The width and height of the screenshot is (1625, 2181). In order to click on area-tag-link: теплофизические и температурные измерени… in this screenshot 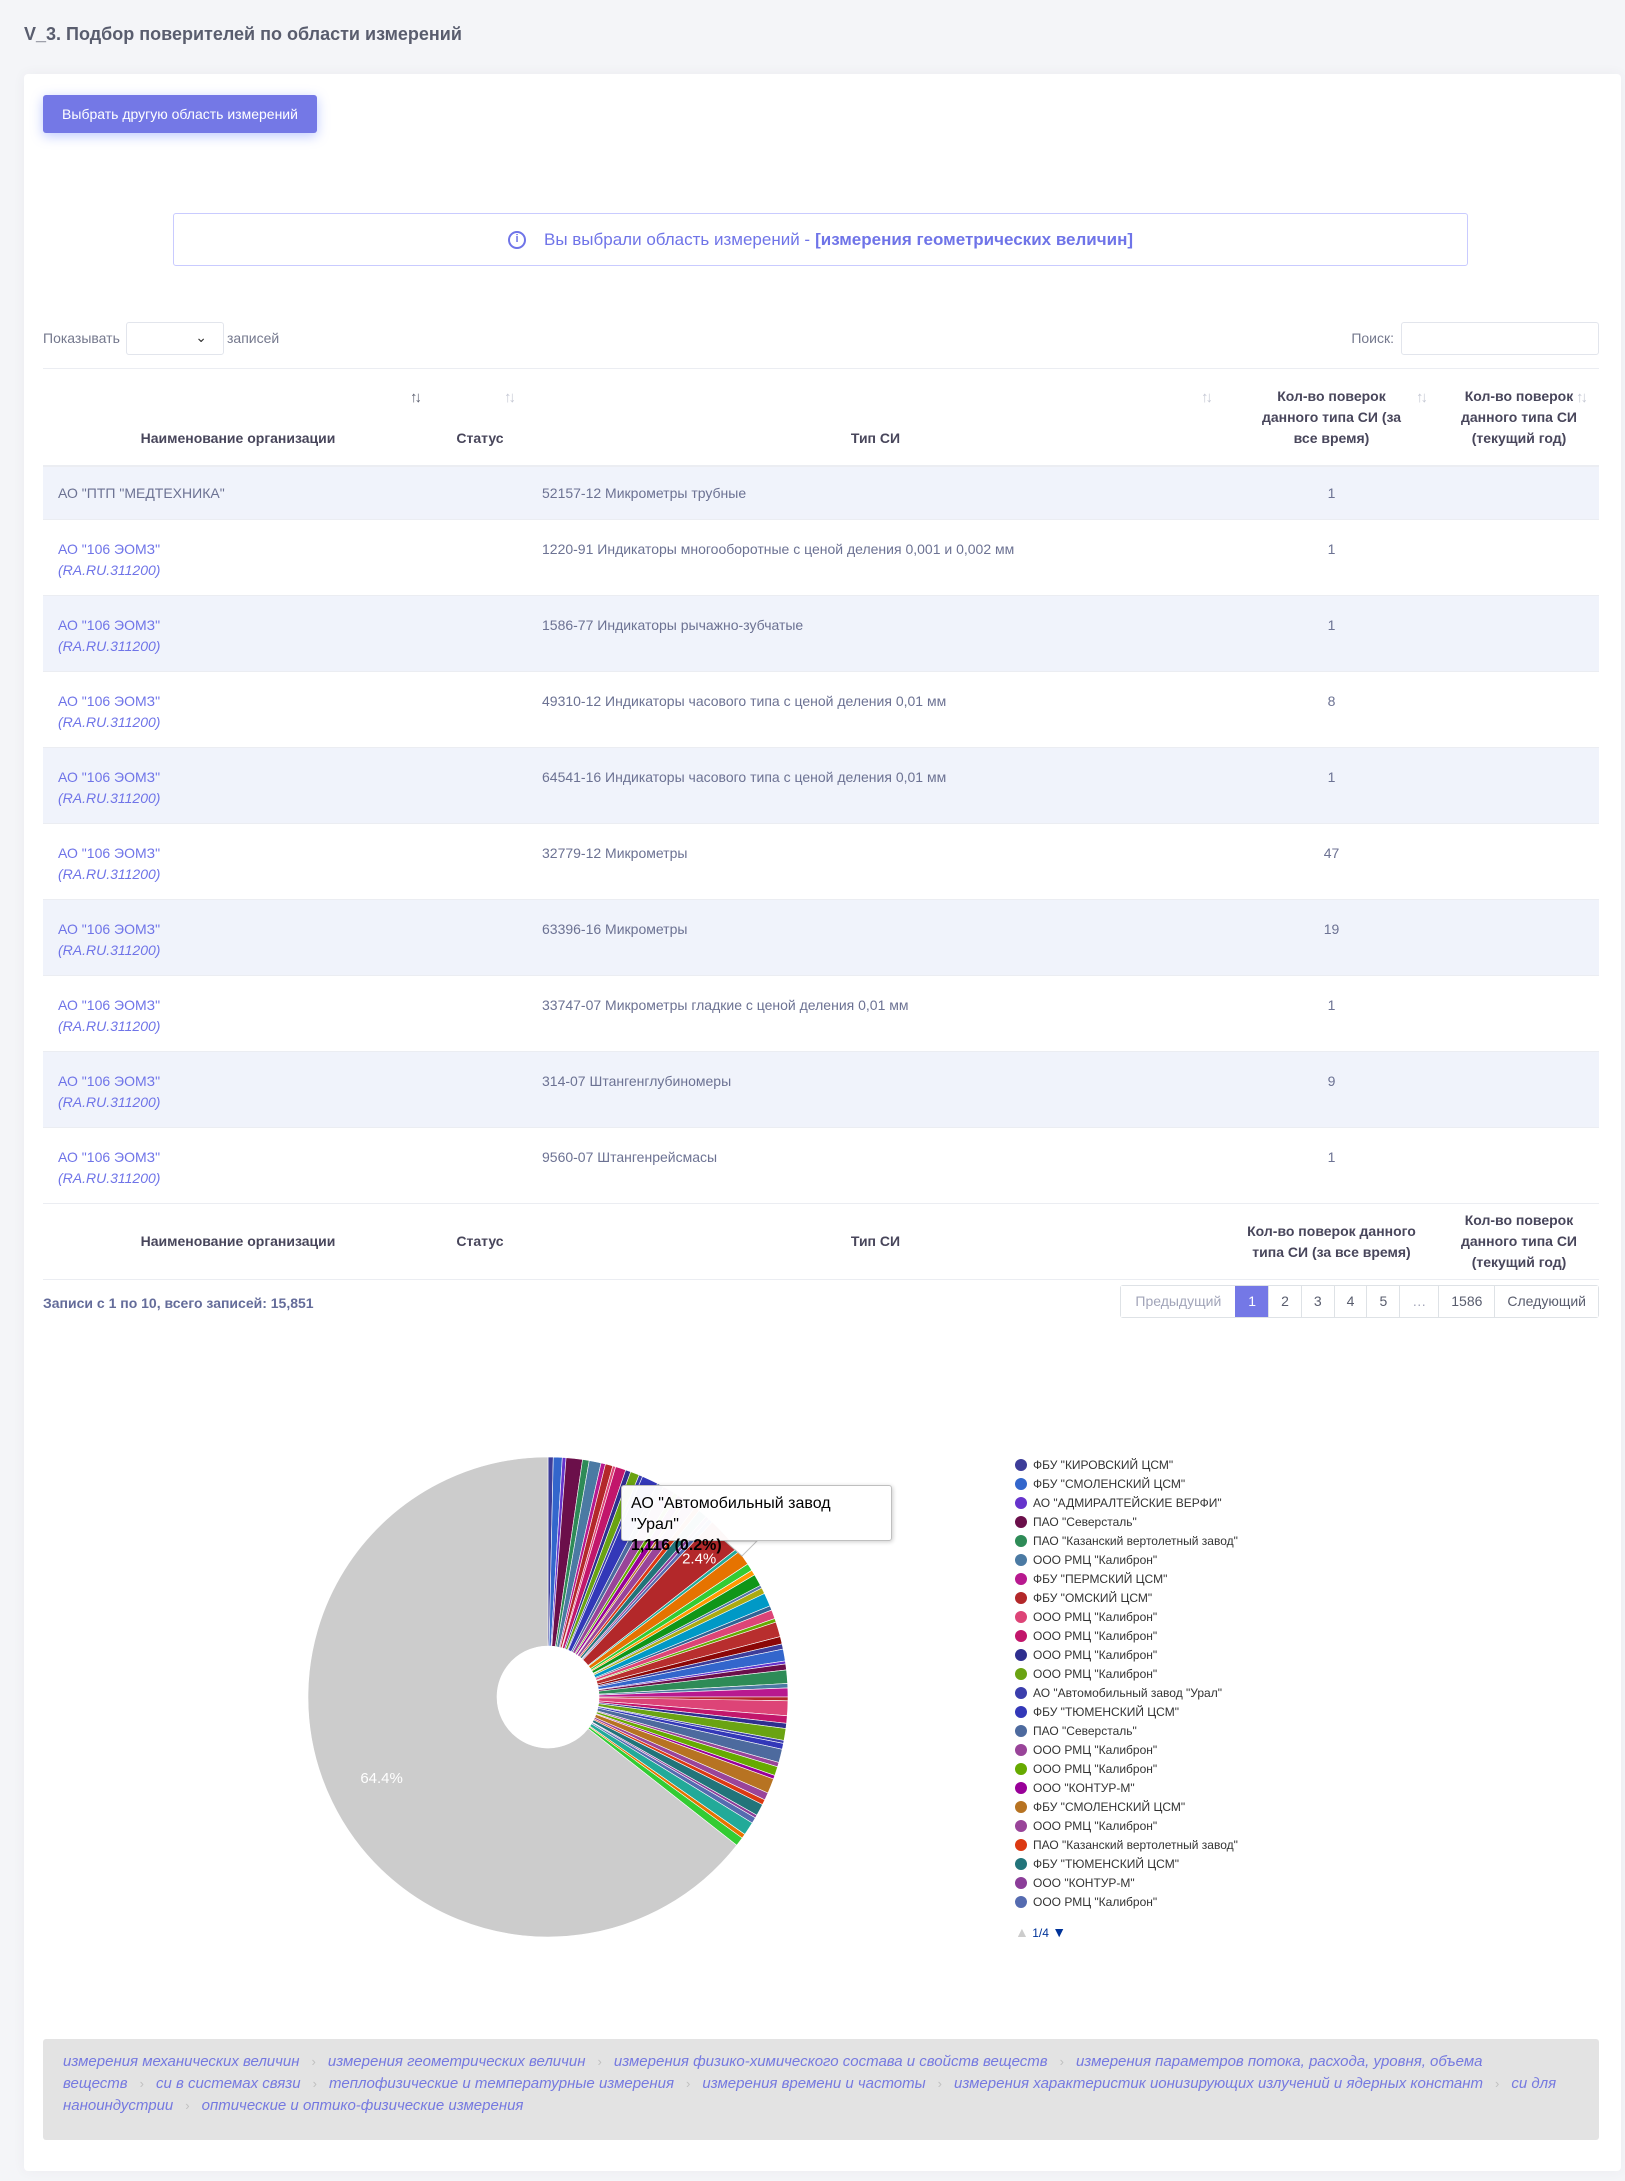, I will do `click(501, 2083)`.